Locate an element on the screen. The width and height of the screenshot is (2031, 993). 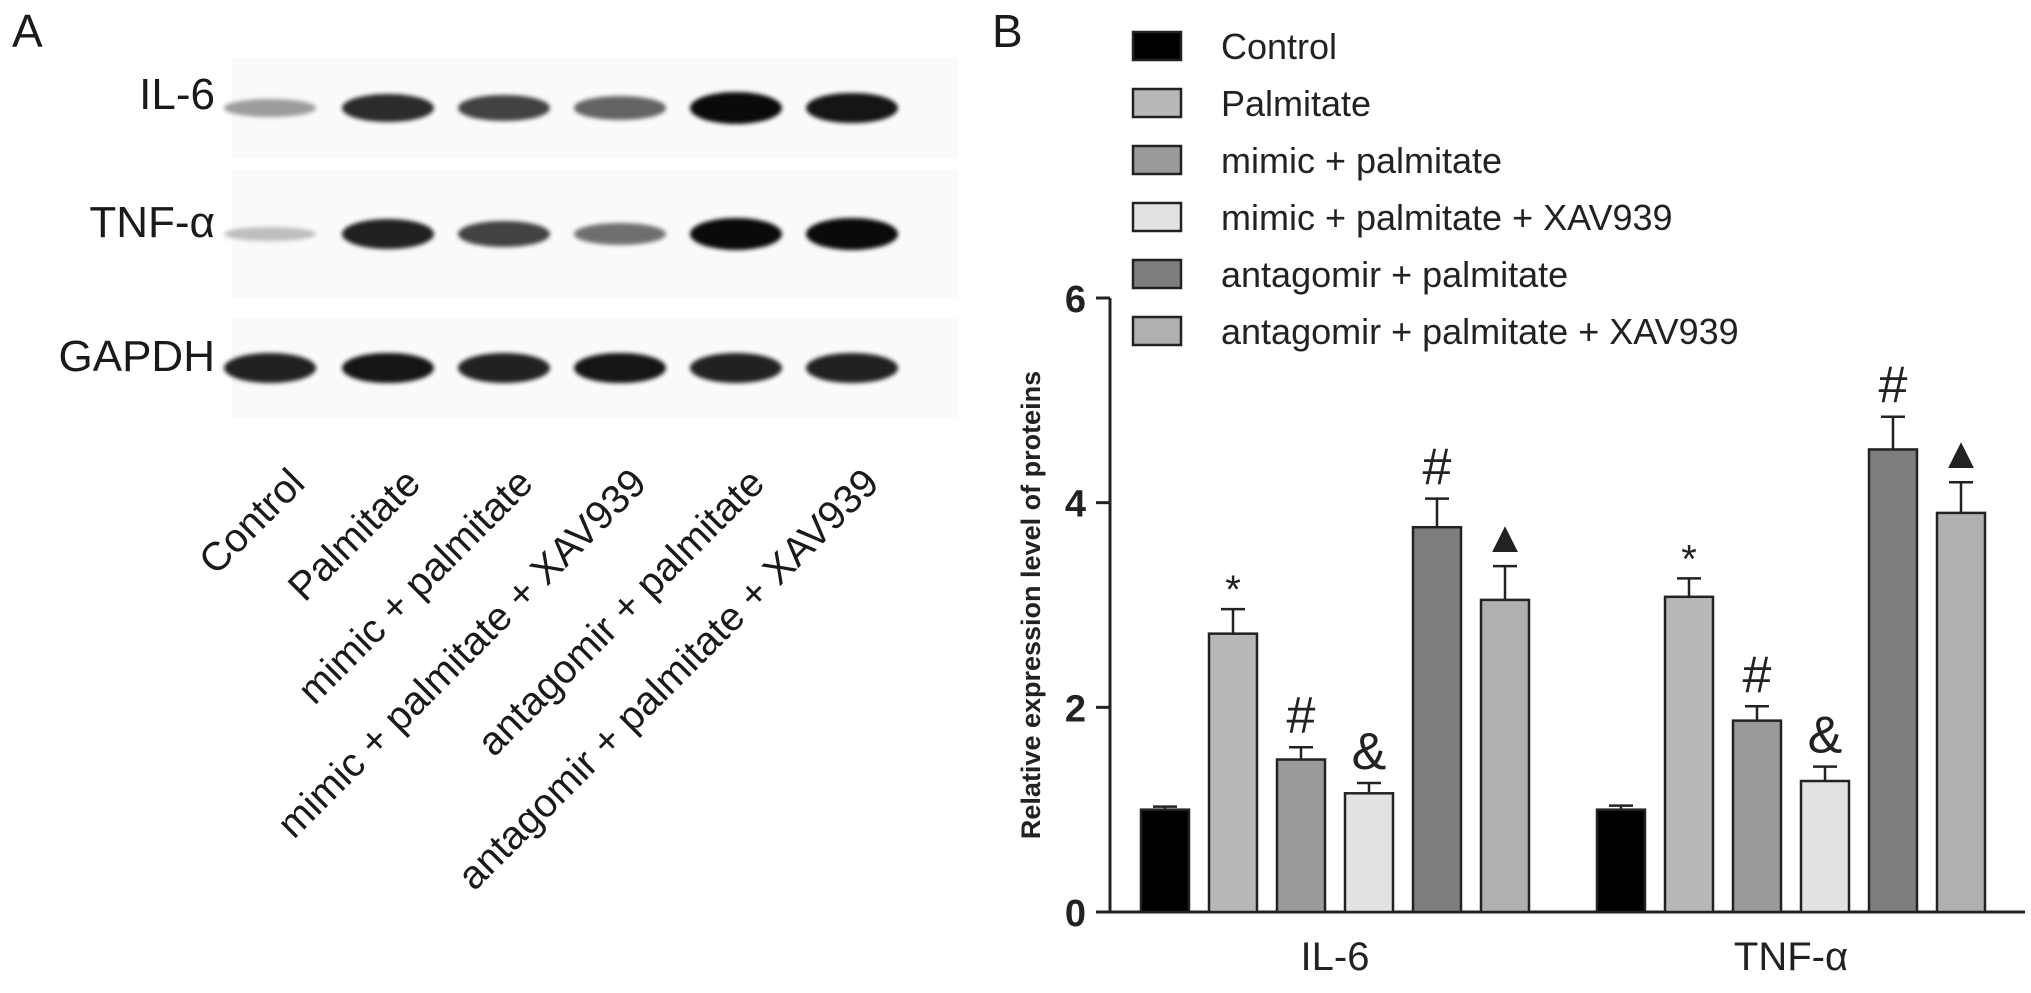
y-tick-label: 0 is located at coordinates (1075, 914).